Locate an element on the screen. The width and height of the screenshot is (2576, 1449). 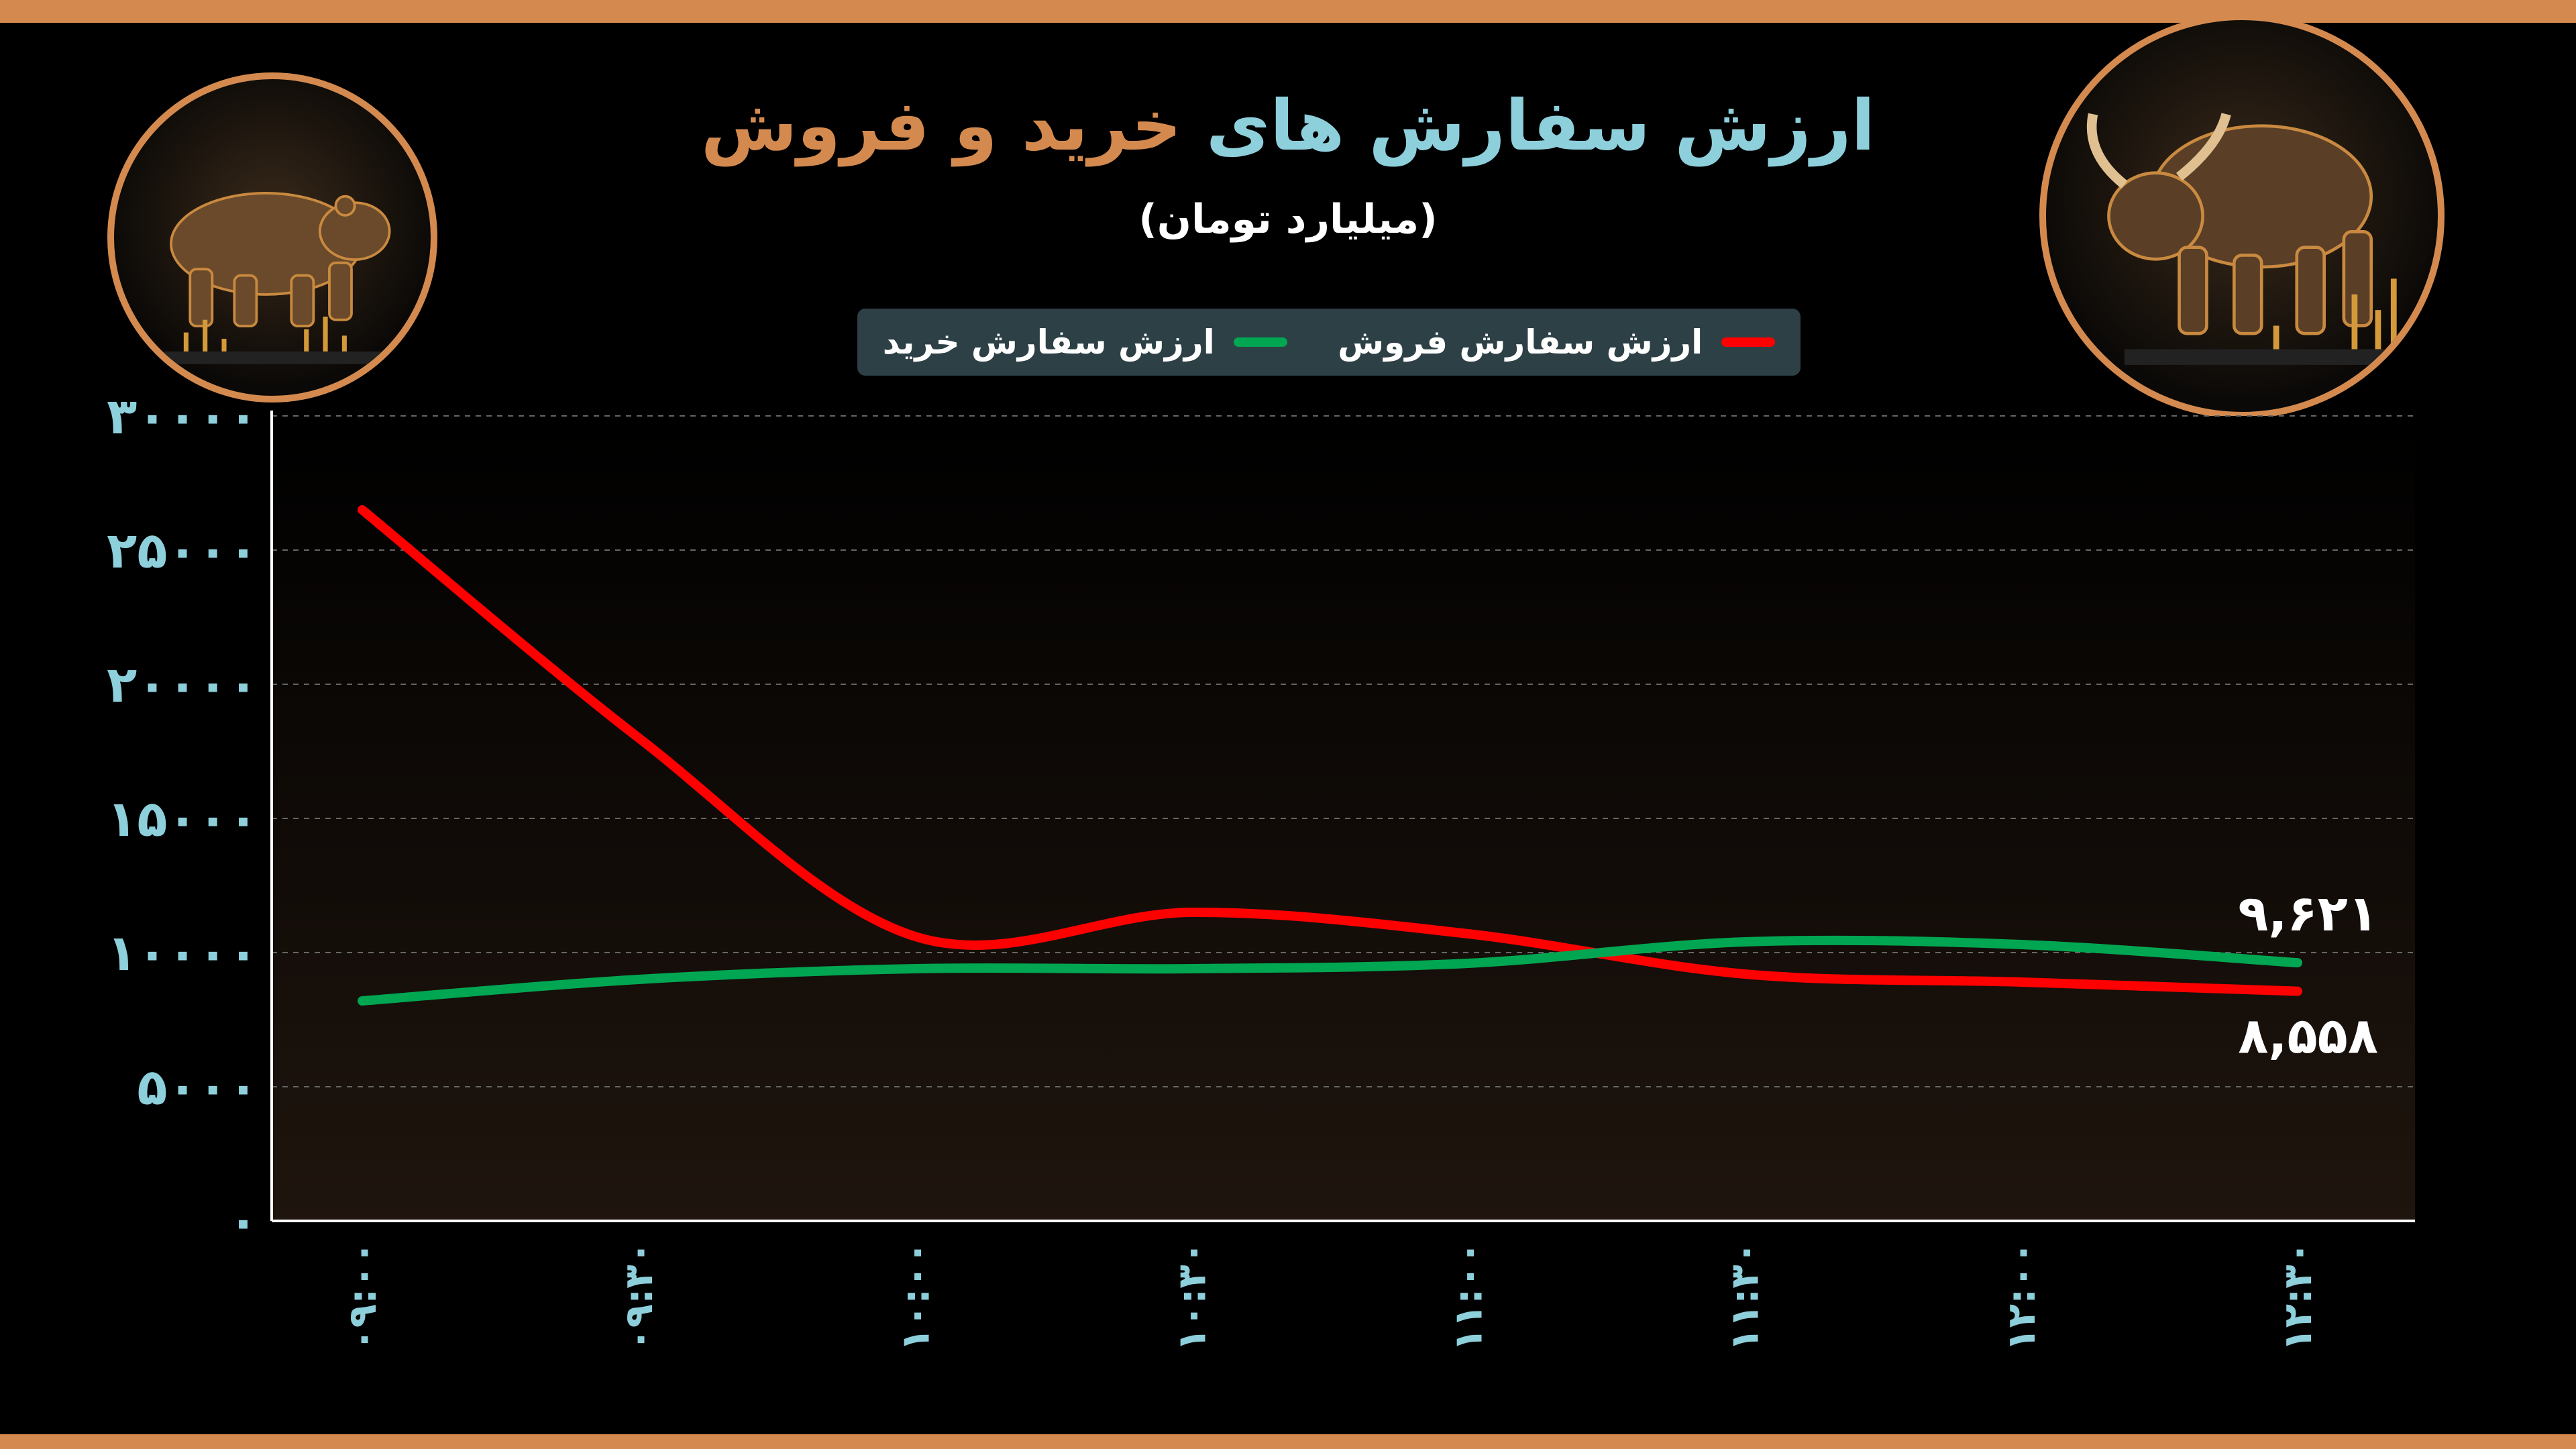
x-tick-label: ۱۲:۳۰ is located at coordinates (2297, 1296).